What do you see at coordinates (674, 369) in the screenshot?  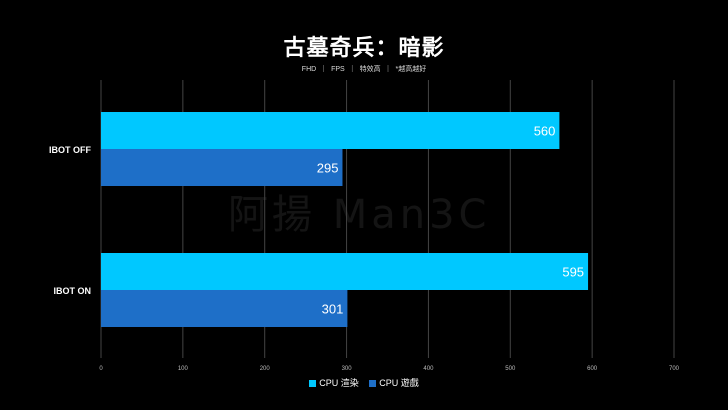 I see `x-tick-label: 700` at bounding box center [674, 369].